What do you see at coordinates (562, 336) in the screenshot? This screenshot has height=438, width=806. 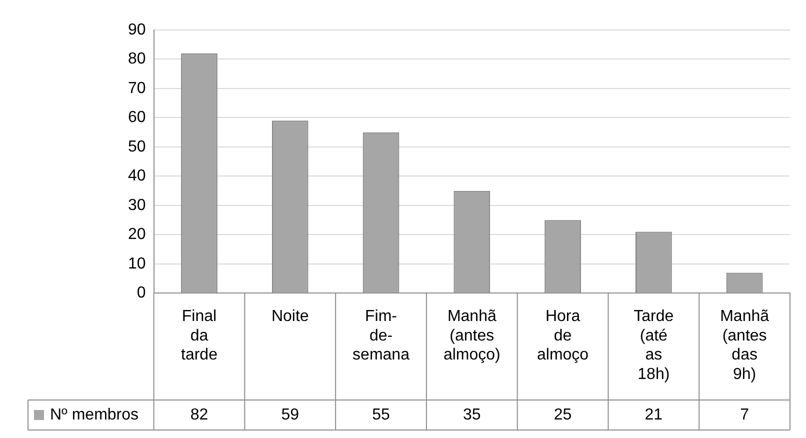 I see `x-tick-label: Hora de almoço` at bounding box center [562, 336].